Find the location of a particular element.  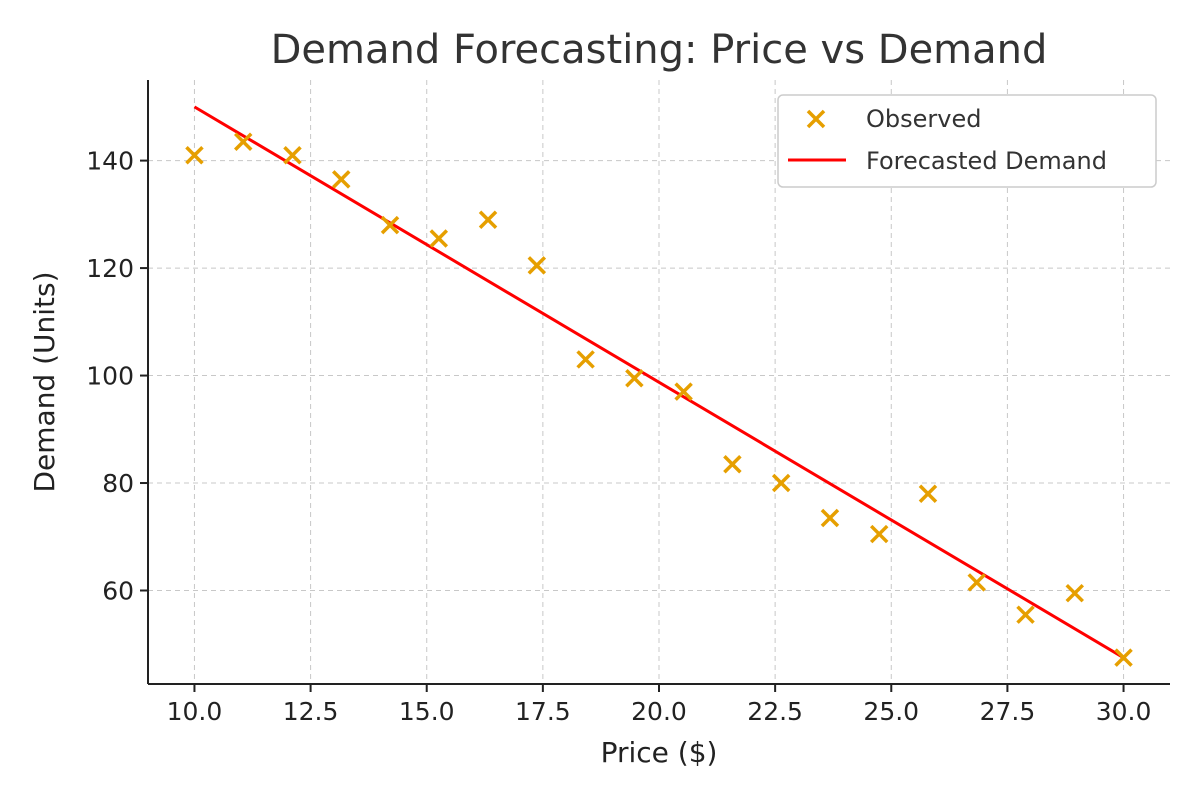

x-tick-label: 22.5 is located at coordinates (775, 711).